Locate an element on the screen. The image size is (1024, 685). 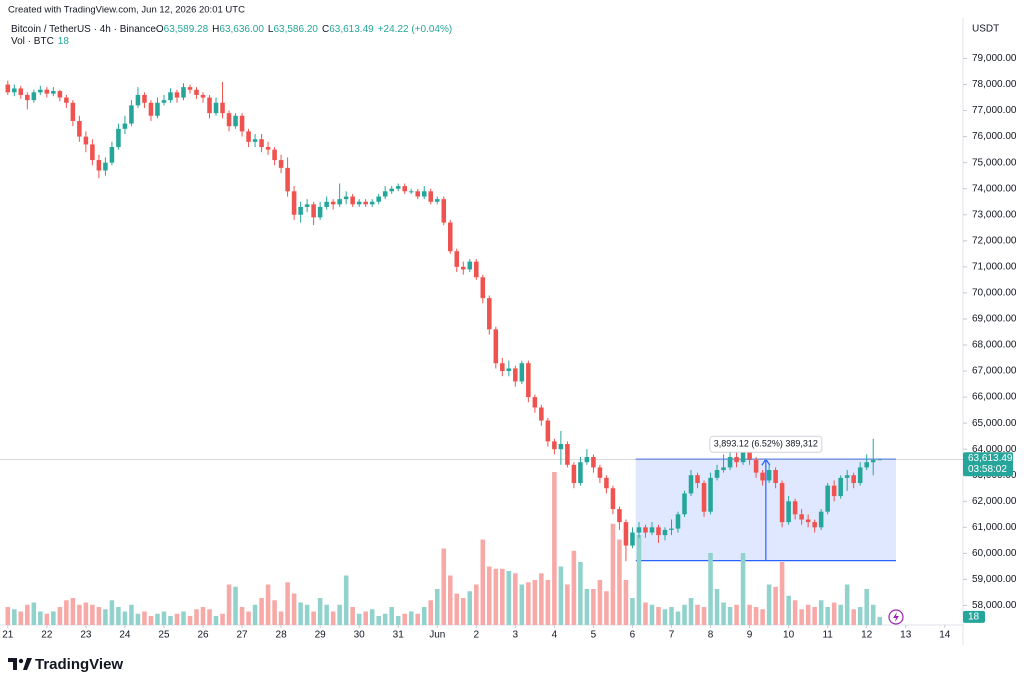
y-tick-label: 61,000.00 is located at coordinates (994, 527).